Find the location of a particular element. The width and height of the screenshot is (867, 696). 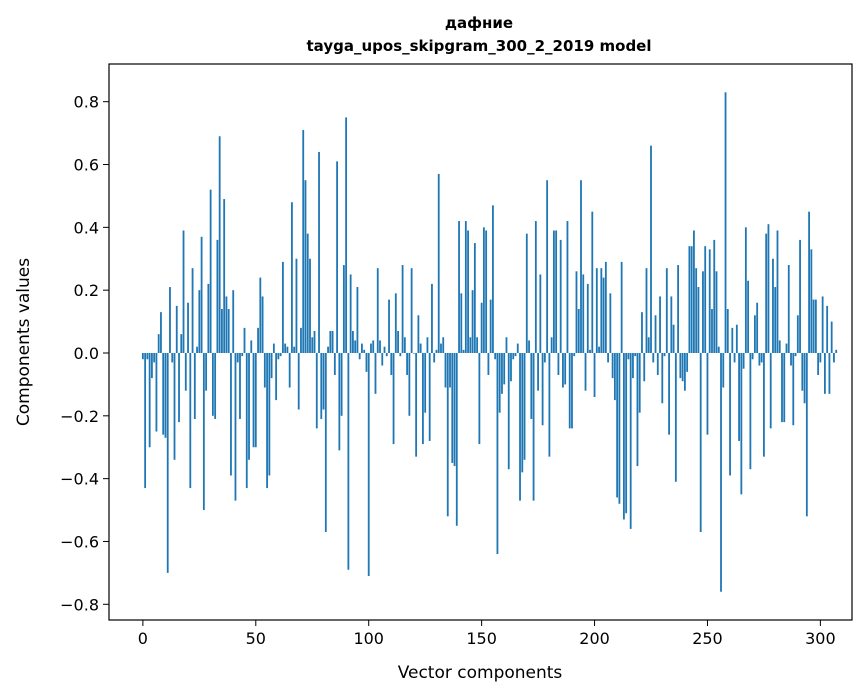

x-tick-label: 250 is located at coordinates (707, 638).